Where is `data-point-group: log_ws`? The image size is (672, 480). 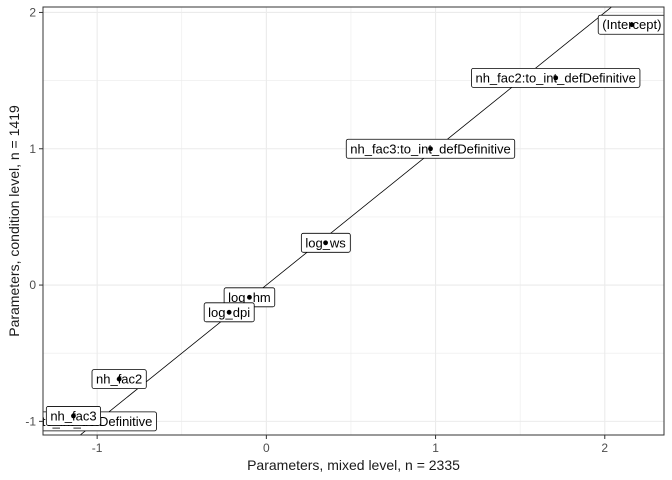 data-point-group: log_ws is located at coordinates (325, 242).